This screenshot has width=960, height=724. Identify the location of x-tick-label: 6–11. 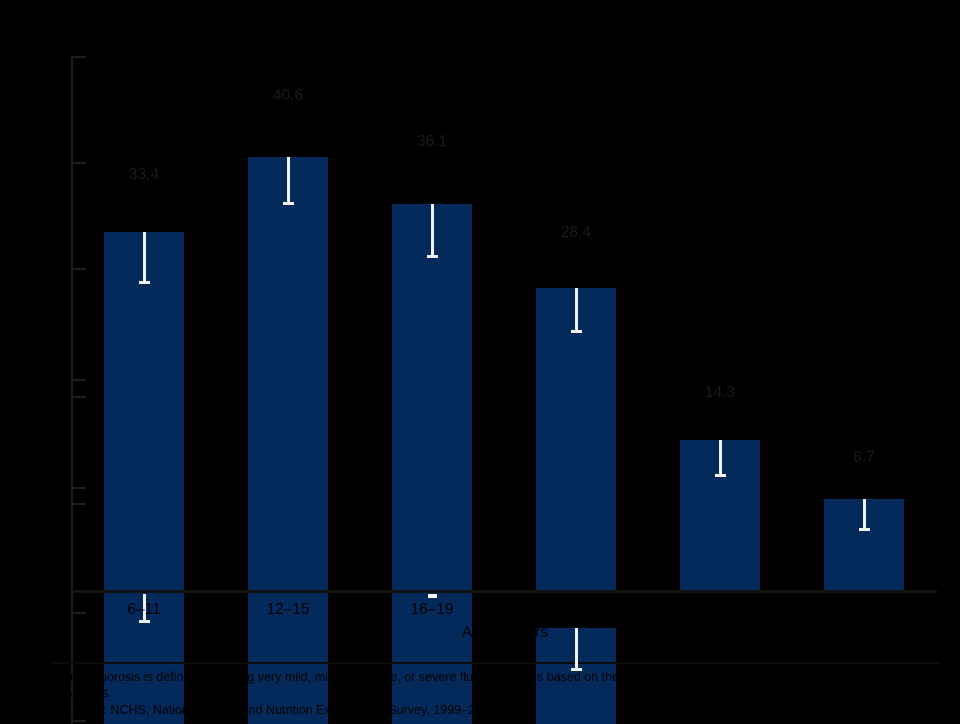
(144, 609).